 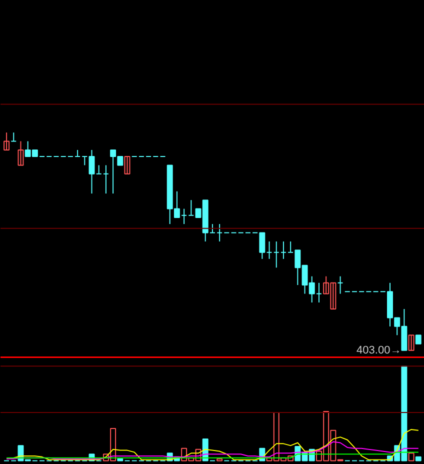 What do you see at coordinates (379, 350) in the screenshot?
I see `annotation: 403.00→` at bounding box center [379, 350].